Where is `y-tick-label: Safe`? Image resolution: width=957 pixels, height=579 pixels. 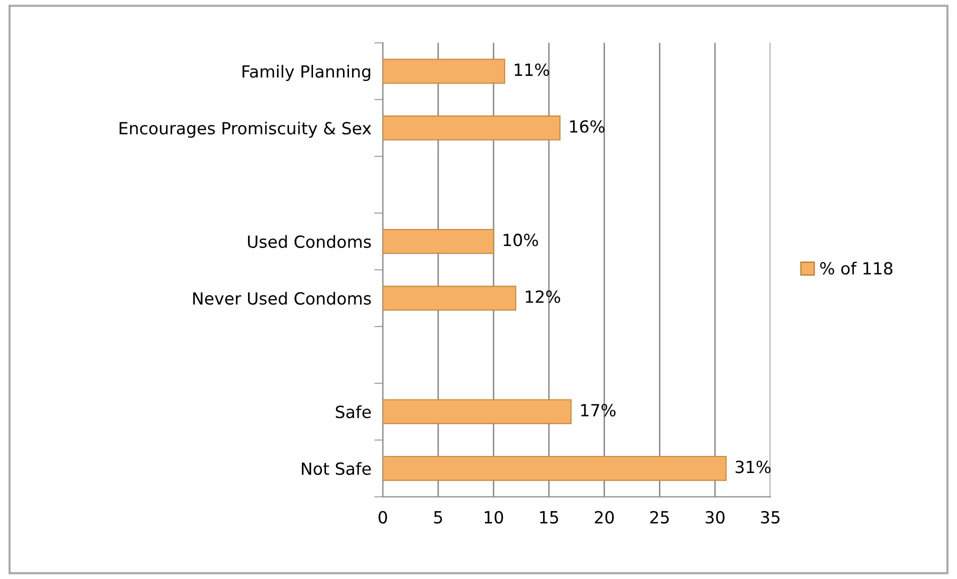 y-tick-label: Safe is located at coordinates (353, 411).